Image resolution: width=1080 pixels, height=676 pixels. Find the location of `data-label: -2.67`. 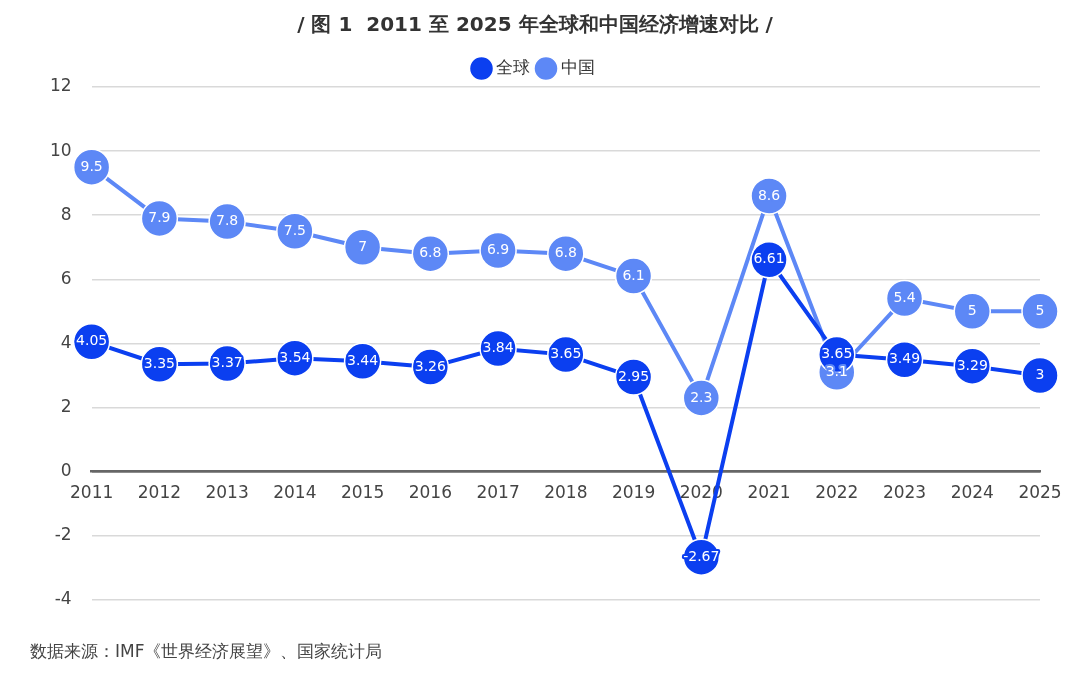

data-label: -2.67 is located at coordinates (701, 555).